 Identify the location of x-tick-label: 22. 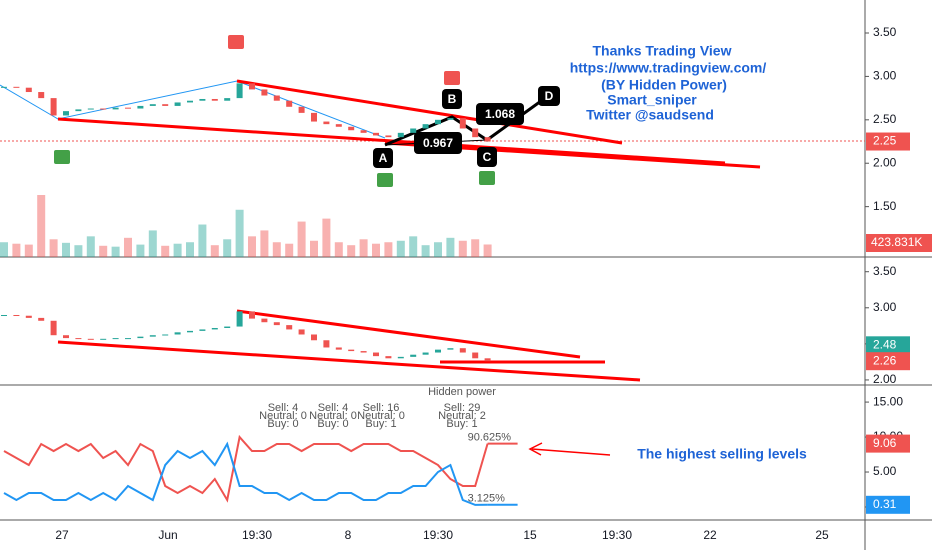
(710, 535).